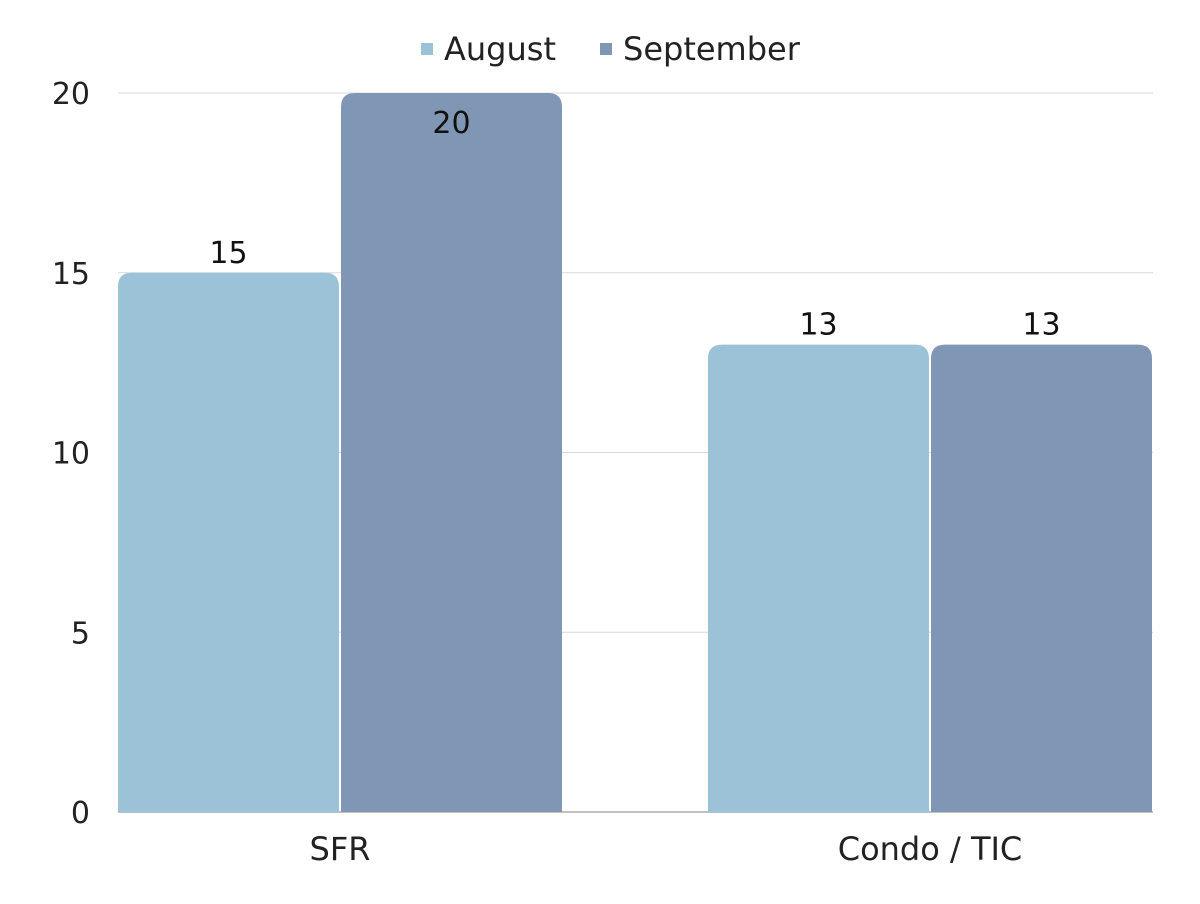  What do you see at coordinates (71, 94) in the screenshot?
I see `y-tick-label: 20` at bounding box center [71, 94].